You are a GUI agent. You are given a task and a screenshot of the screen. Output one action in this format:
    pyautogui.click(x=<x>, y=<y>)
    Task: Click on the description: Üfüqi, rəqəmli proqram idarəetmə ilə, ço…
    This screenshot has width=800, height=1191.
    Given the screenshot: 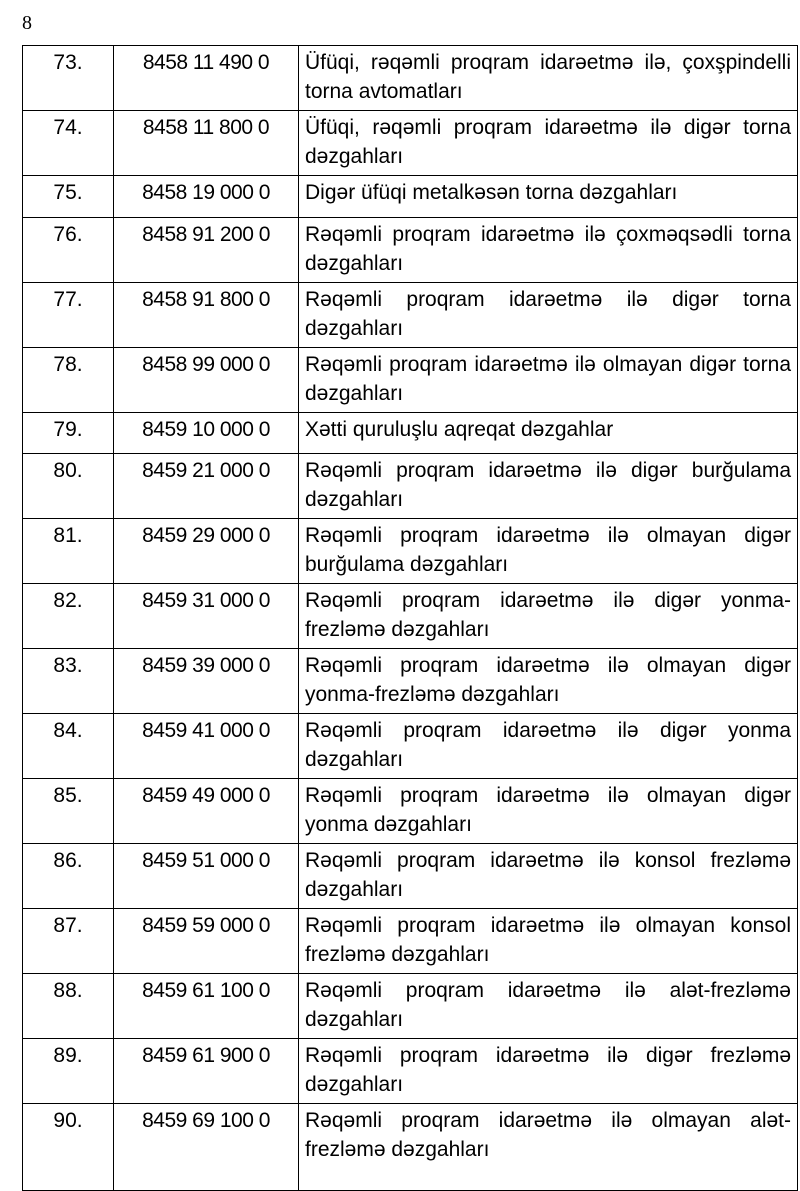 What is the action you would take?
    pyautogui.click(x=548, y=78)
    